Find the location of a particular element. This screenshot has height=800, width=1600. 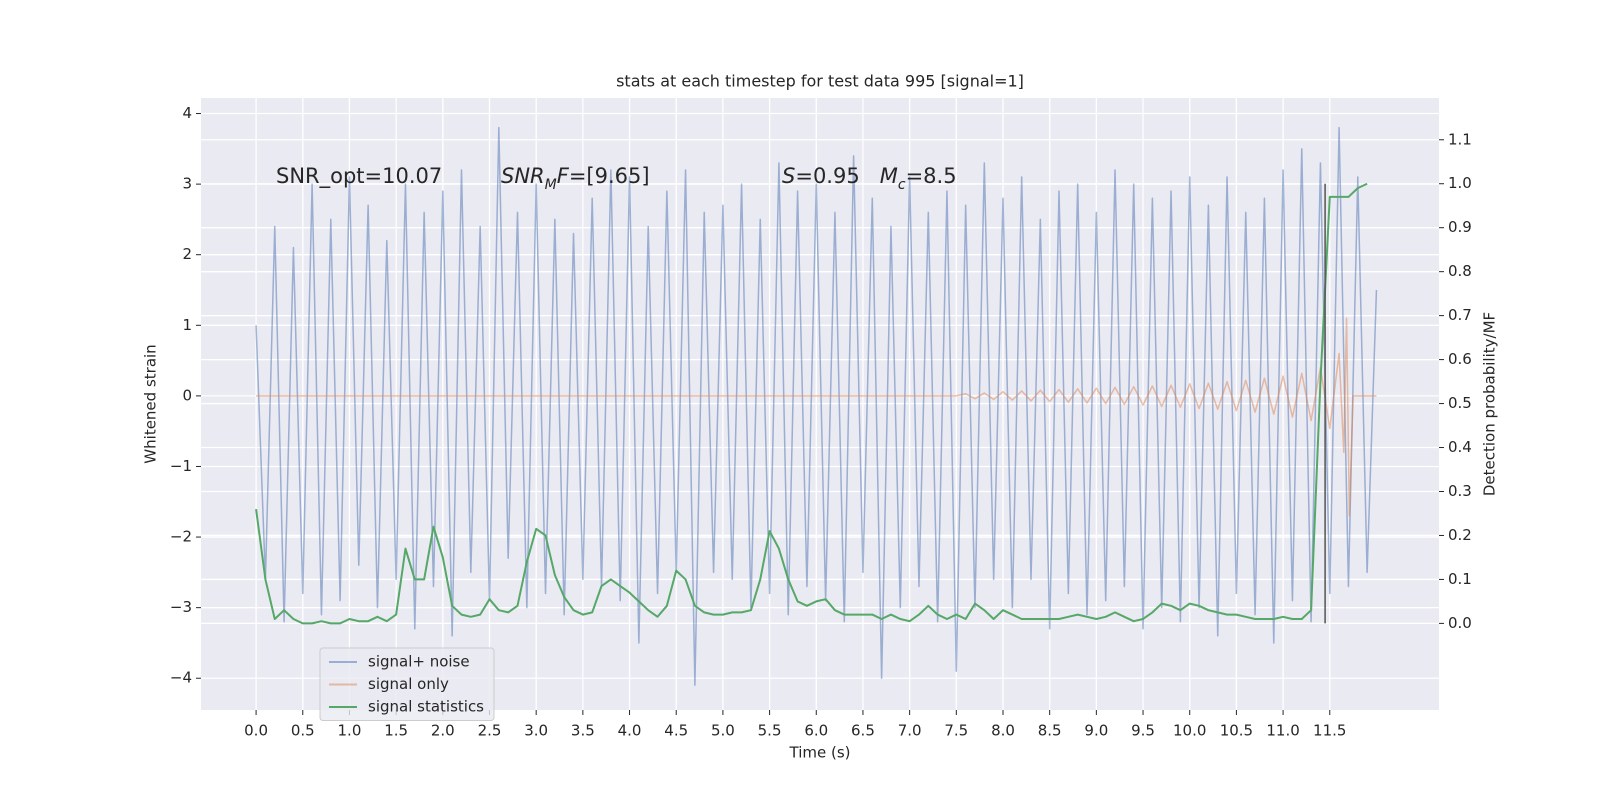

annotation: S=0.95 Mc=8.5 is located at coordinates (869, 178).